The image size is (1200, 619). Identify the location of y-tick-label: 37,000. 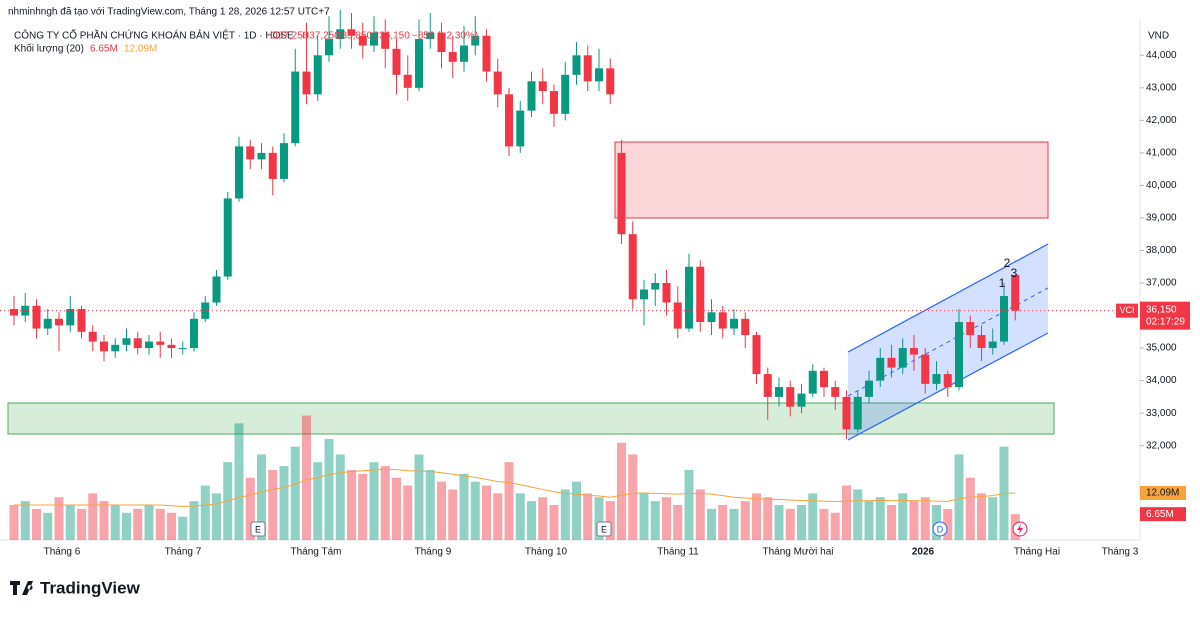
(1161, 283).